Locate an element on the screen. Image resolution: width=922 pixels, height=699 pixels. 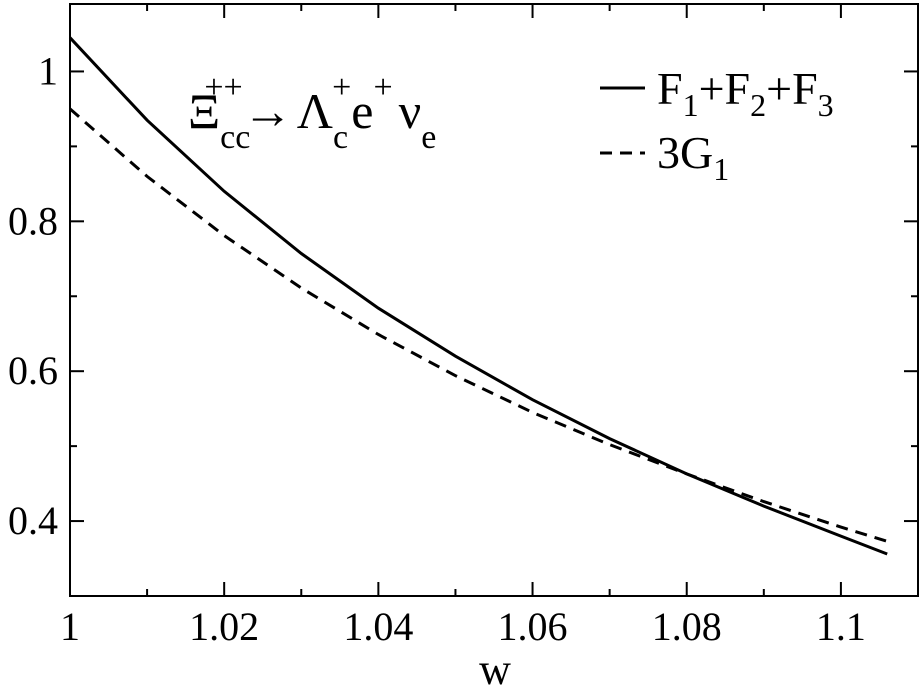
x-tick-label: 1.06 is located at coordinates (533, 626).